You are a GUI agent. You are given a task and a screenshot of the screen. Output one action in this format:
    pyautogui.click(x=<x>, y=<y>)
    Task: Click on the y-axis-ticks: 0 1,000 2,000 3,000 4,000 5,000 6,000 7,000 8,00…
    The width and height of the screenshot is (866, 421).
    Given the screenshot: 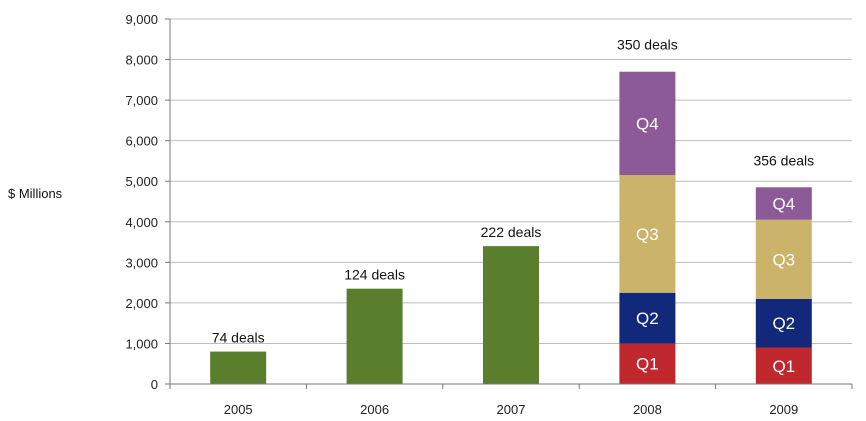 What is the action you would take?
    pyautogui.click(x=147, y=202)
    